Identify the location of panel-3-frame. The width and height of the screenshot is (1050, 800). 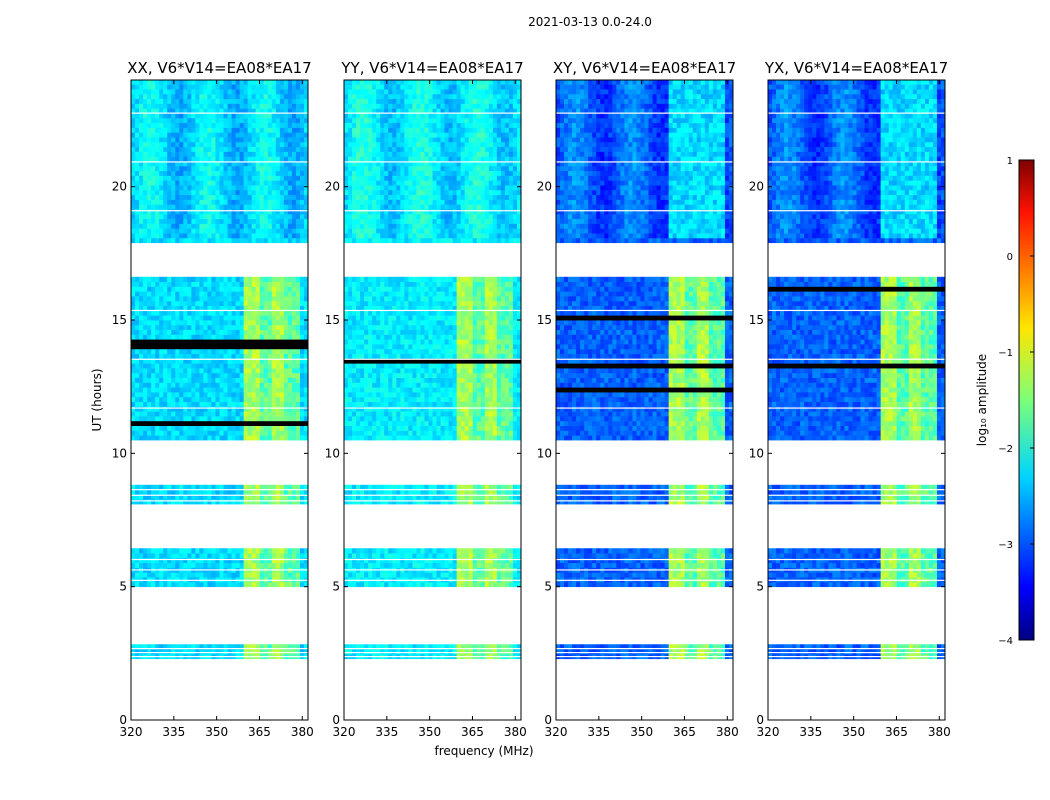
(644, 400).